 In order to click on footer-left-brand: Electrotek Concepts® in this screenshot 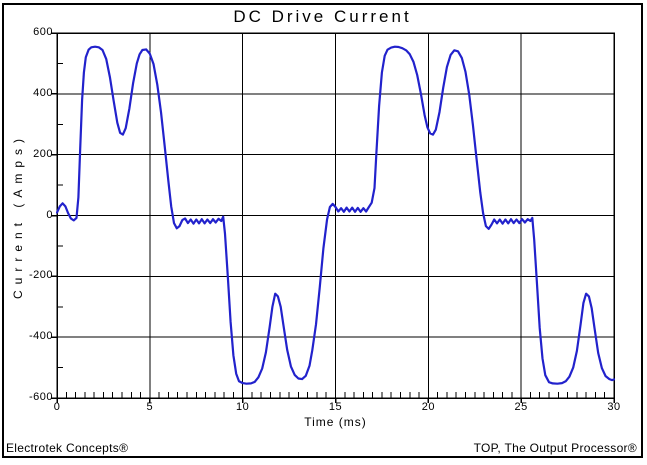, I will do `click(67, 448)`.